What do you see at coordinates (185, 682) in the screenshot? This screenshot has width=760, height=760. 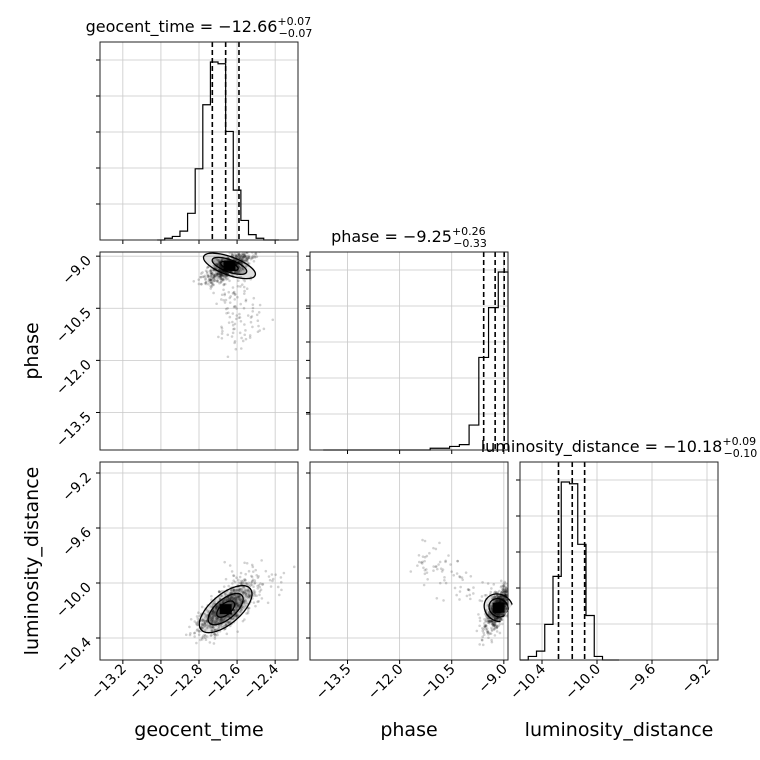 I see `x-tick-label: −12.8` at bounding box center [185, 682].